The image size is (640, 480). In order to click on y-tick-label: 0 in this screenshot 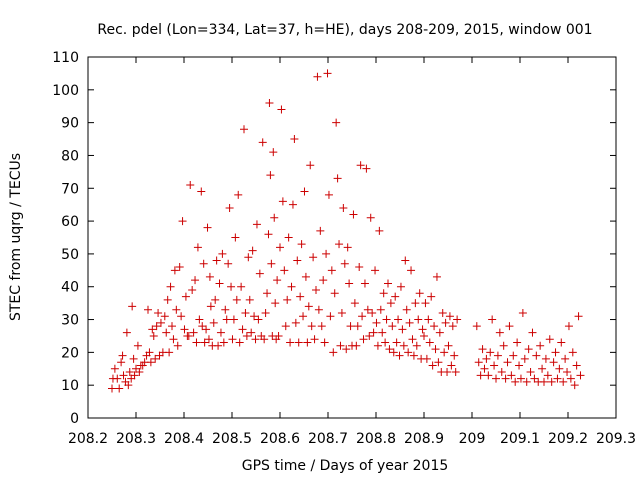, I will do `click(74, 419)`.